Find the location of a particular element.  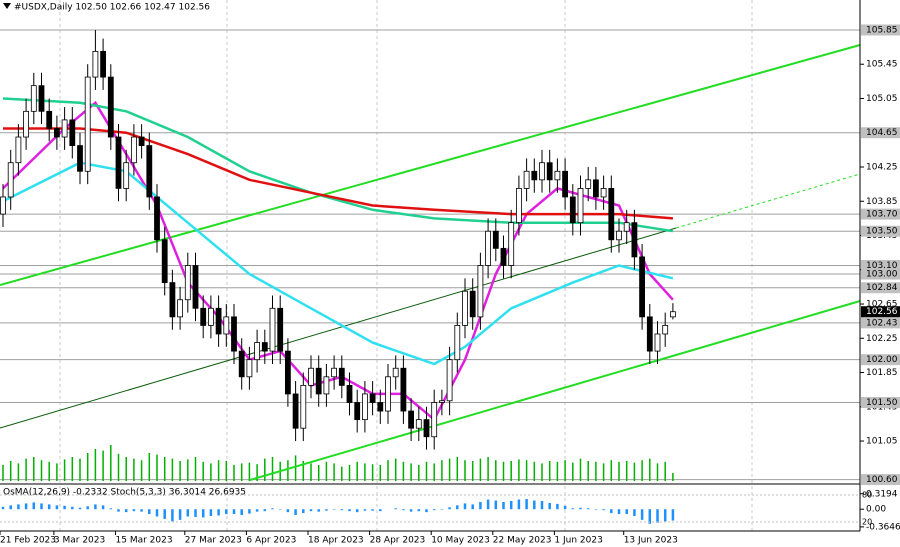

level-label: 105.85 is located at coordinates (882, 30).